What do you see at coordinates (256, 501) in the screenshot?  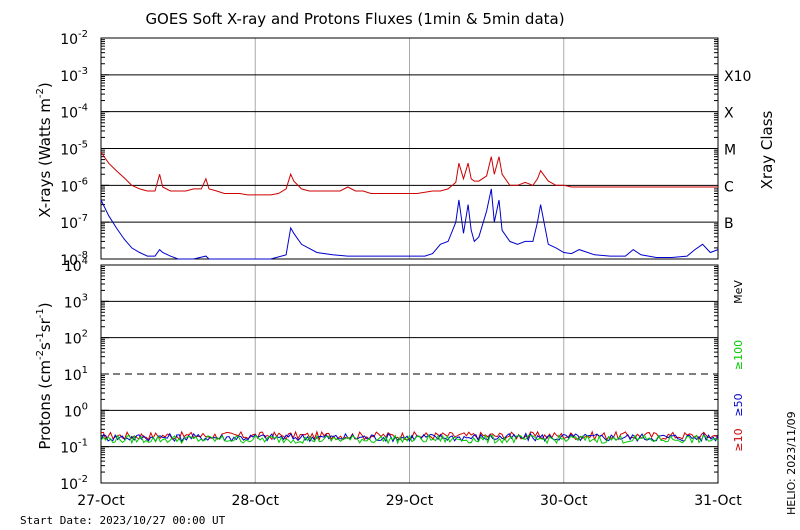 I see `x-tick-label: 28-Oct` at bounding box center [256, 501].